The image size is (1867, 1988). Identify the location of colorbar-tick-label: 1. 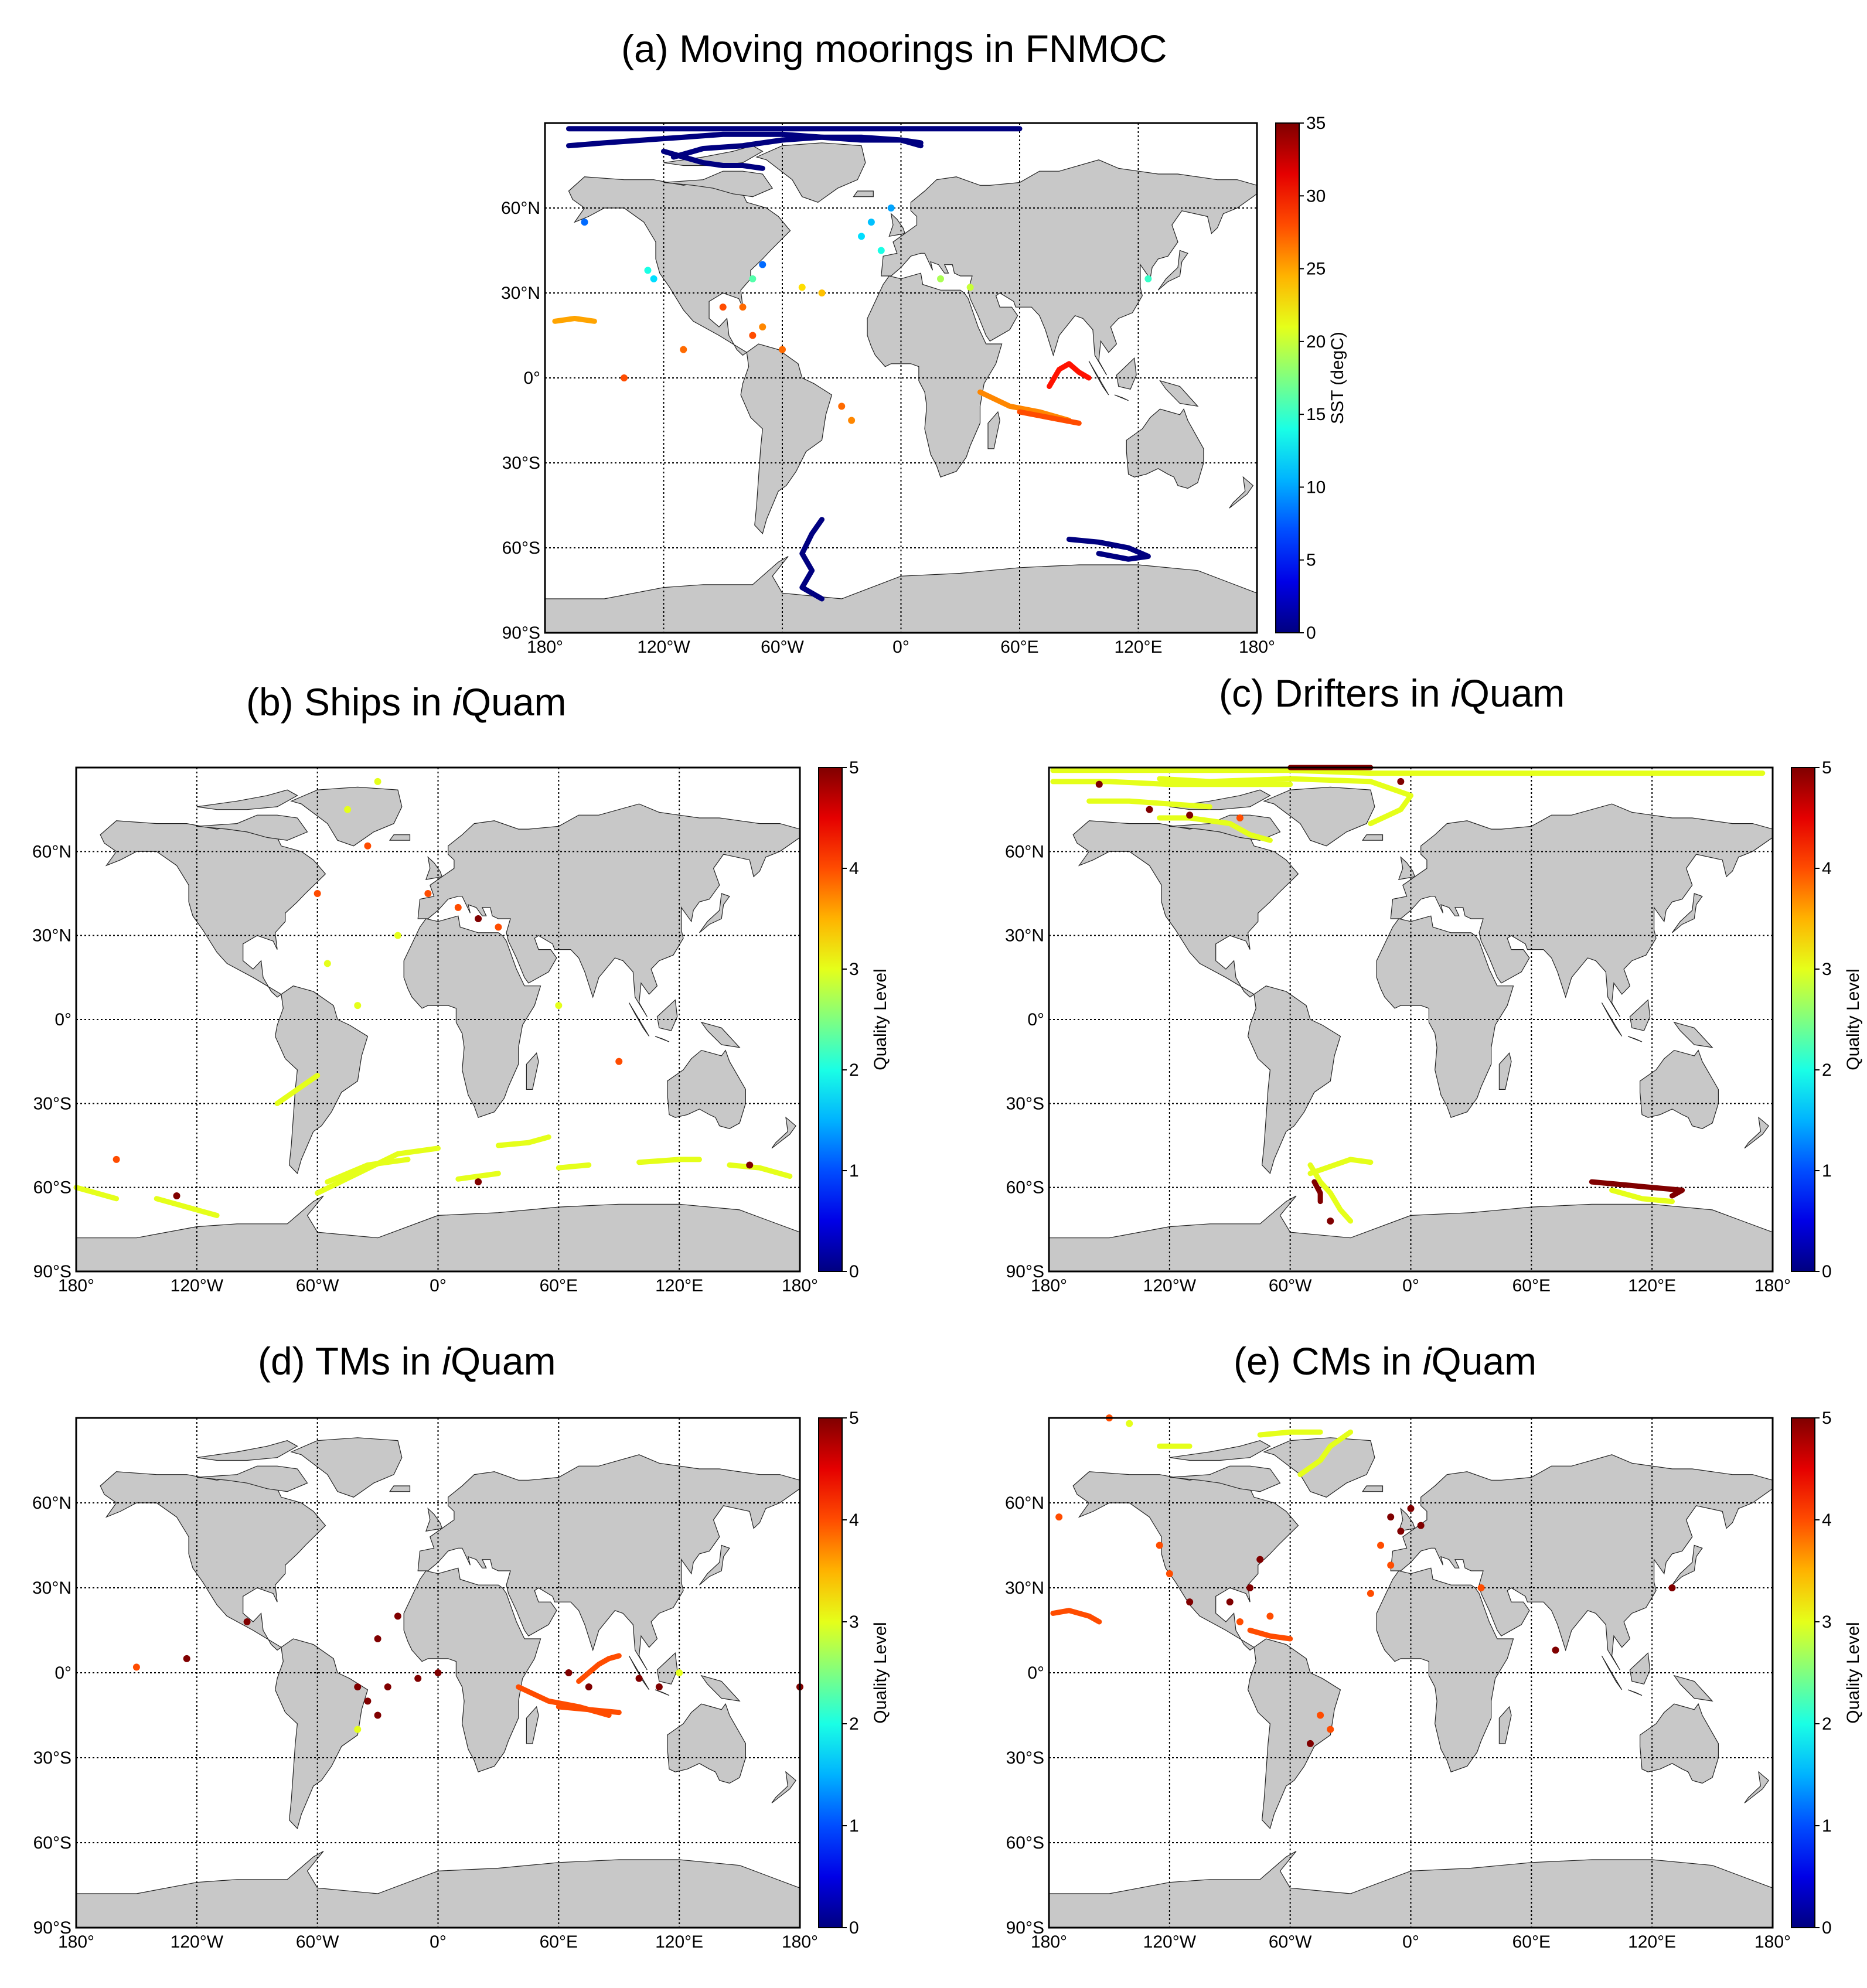
(1827, 1171).